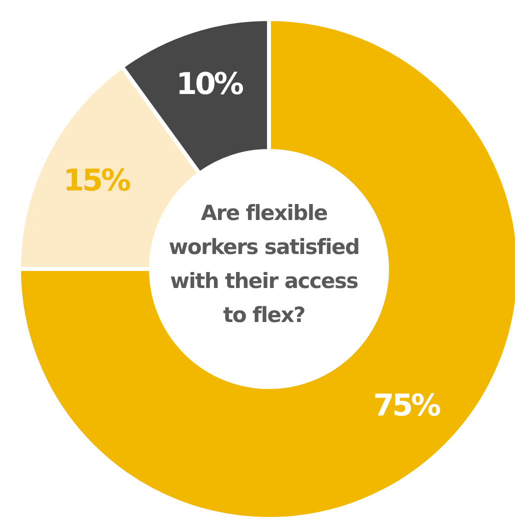 This screenshot has width=523, height=529. What do you see at coordinates (407, 406) in the screenshot?
I see `data-label: 75%` at bounding box center [407, 406].